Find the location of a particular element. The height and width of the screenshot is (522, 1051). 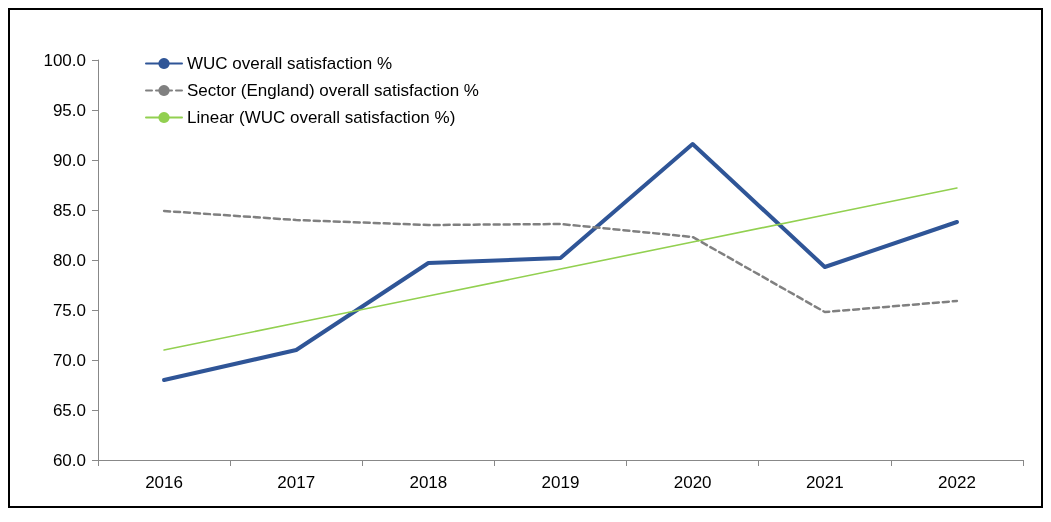

y-tick-label: 100.0 is located at coordinates (64, 60).